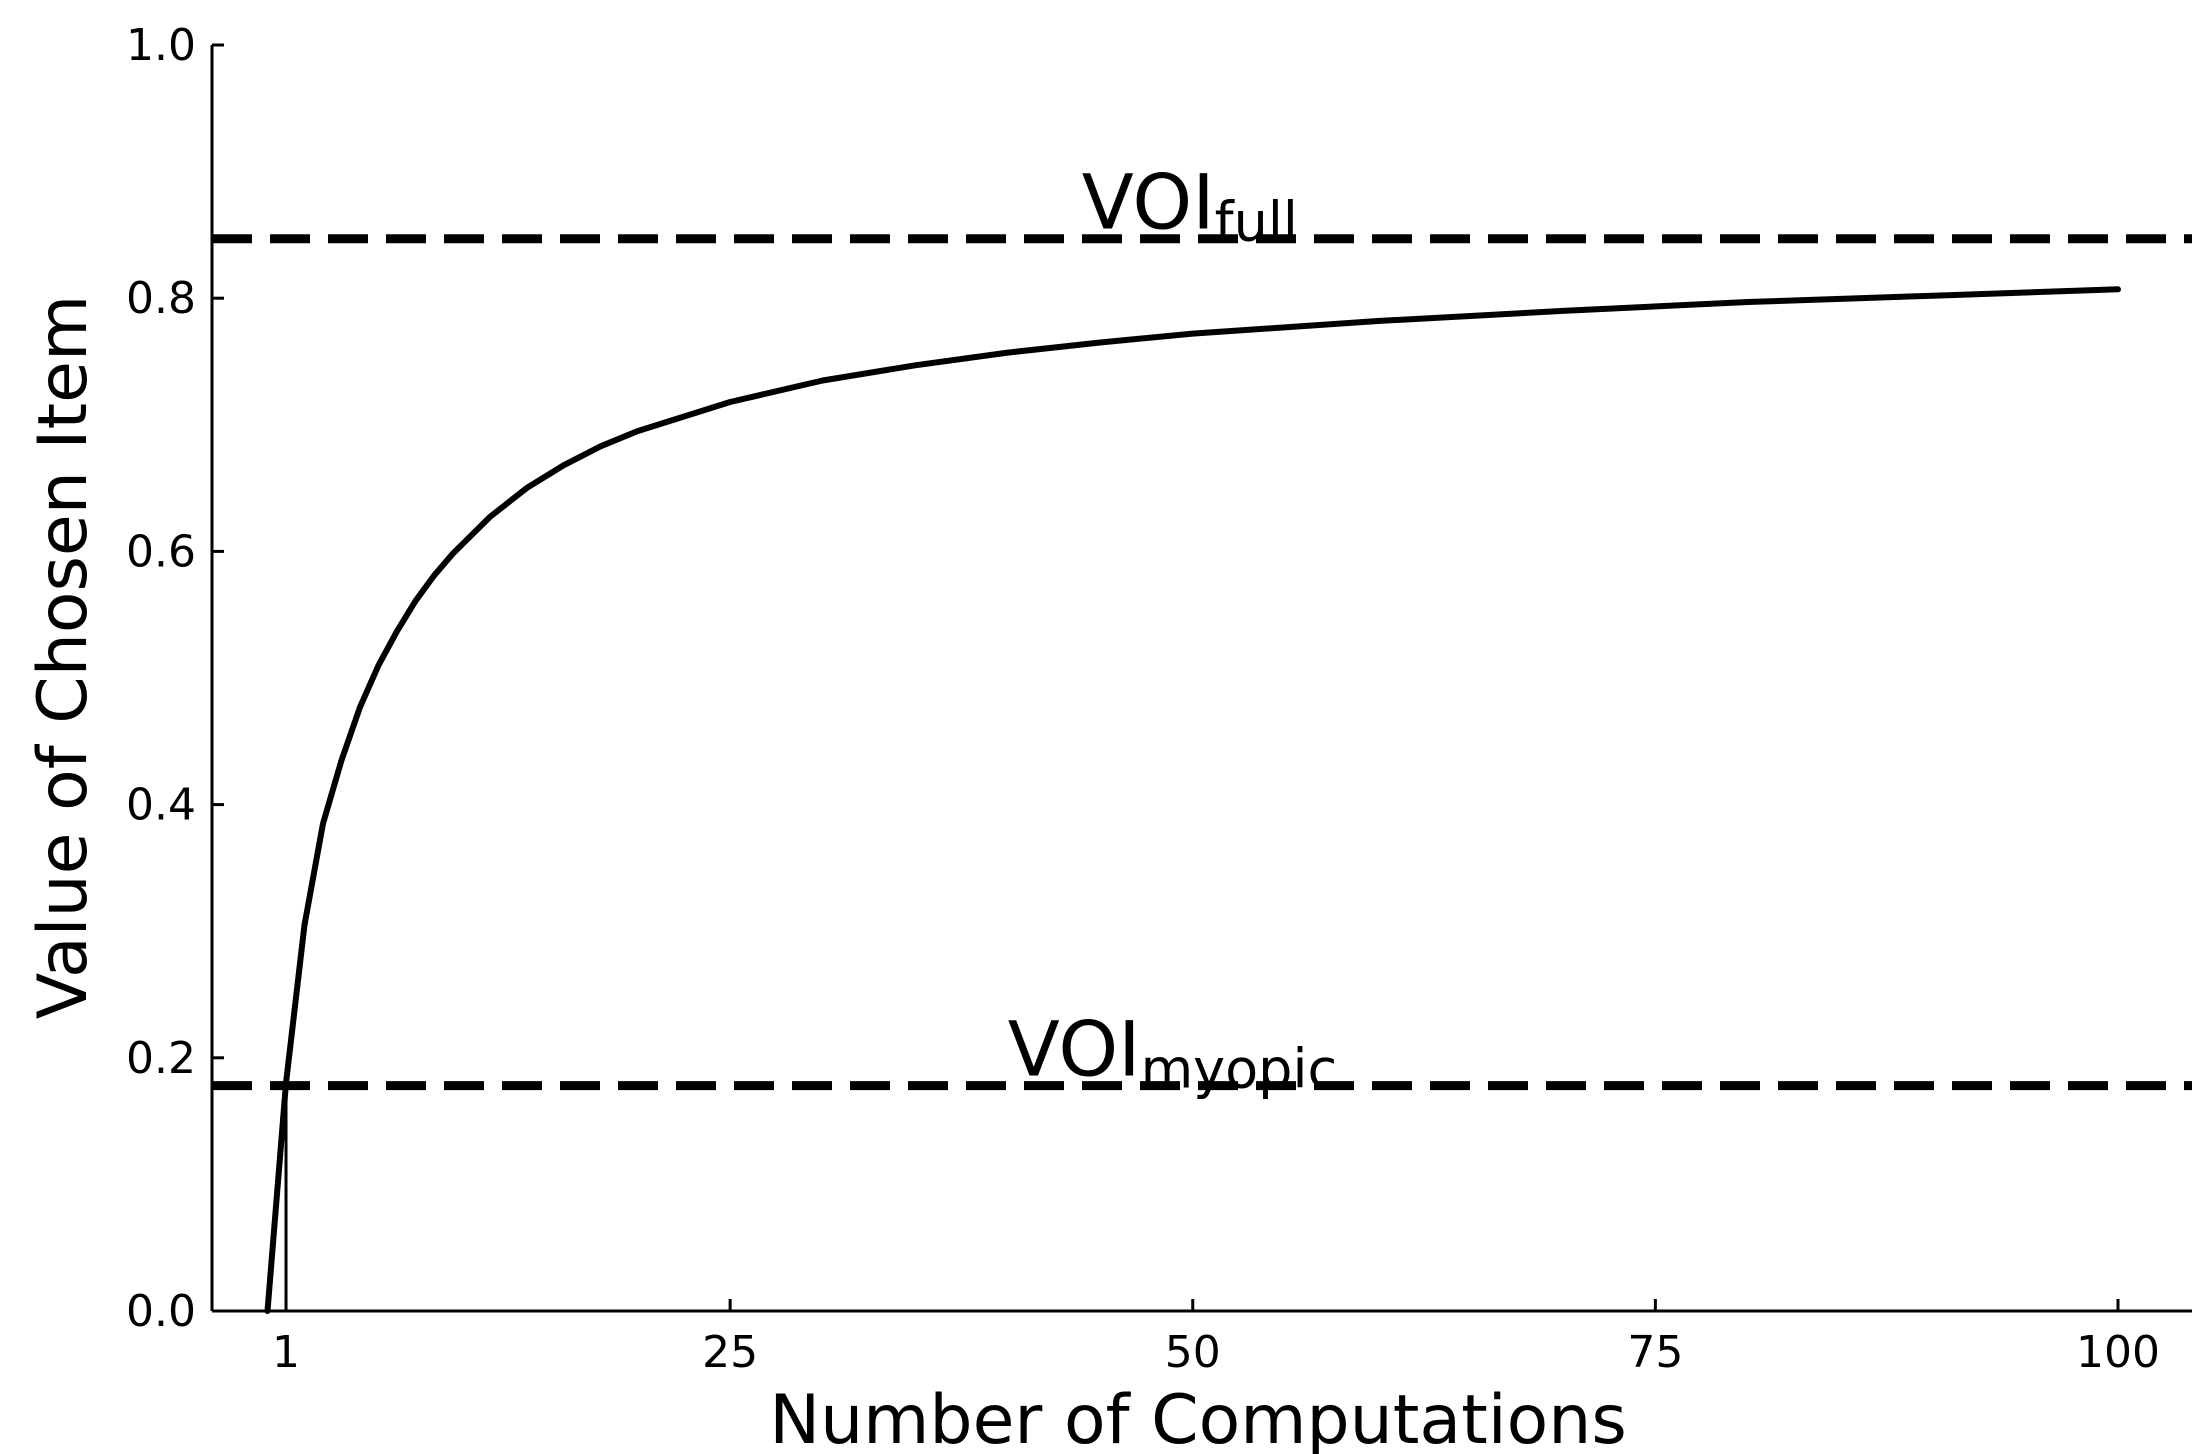  I want to click on x-tick-label: 1, so click(286, 1352).